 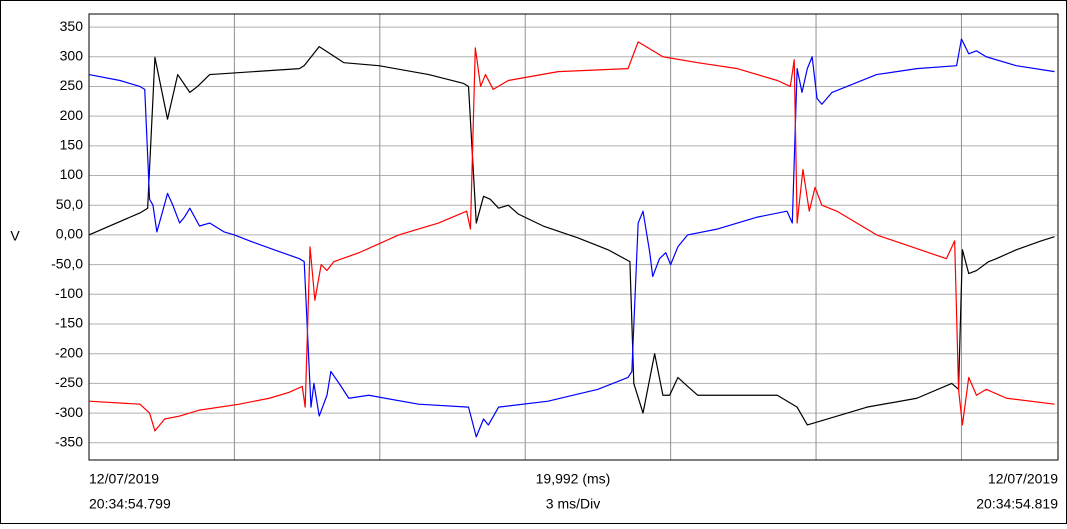 I want to click on footer-right-time: 20:34:54.819, so click(x=1017, y=504).